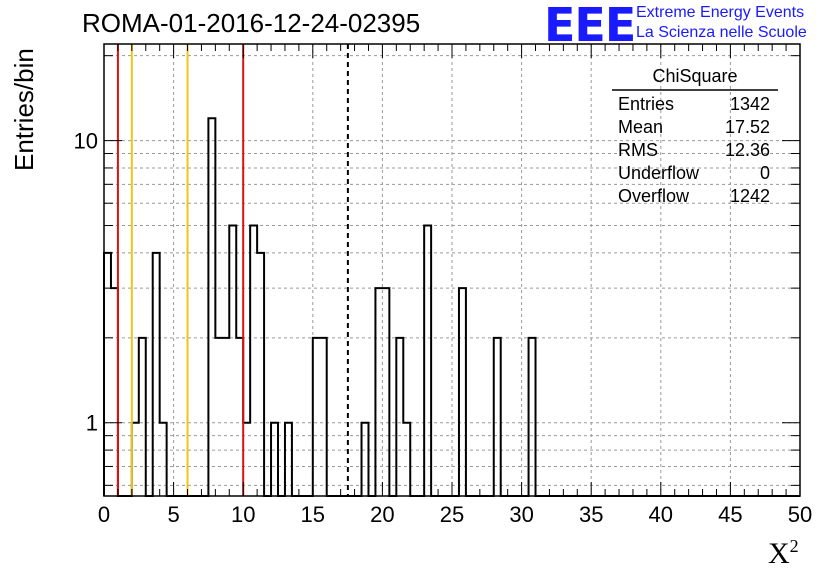  I want to click on stats-title: ChiSquare, so click(694, 76).